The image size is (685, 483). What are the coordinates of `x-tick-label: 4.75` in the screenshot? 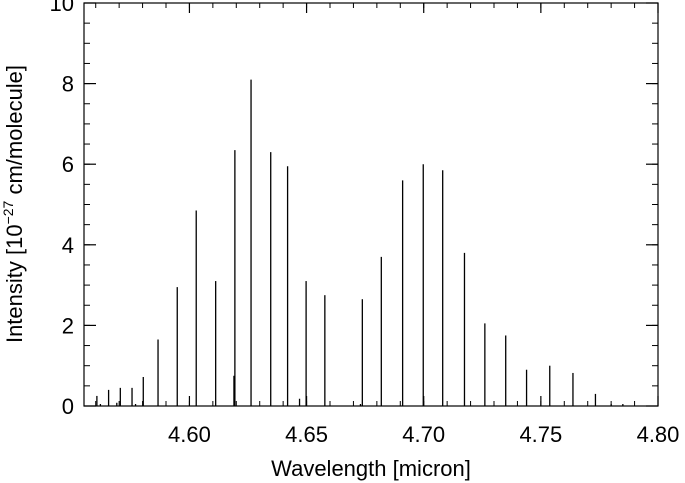 It's located at (540, 434).